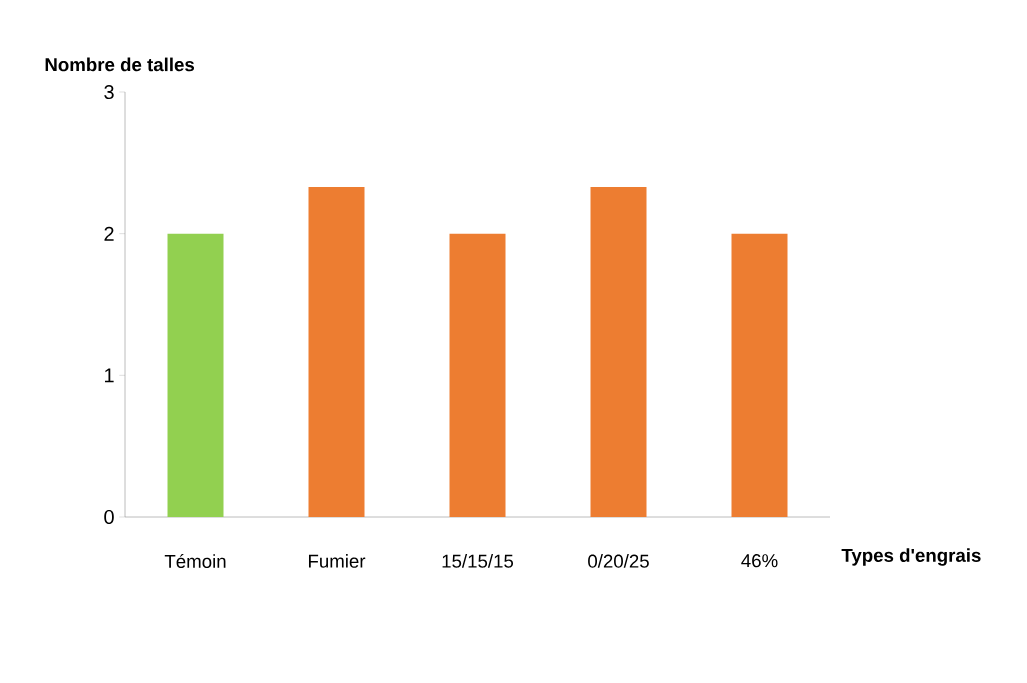  I want to click on x-tick-label: Témoin, so click(195, 561).